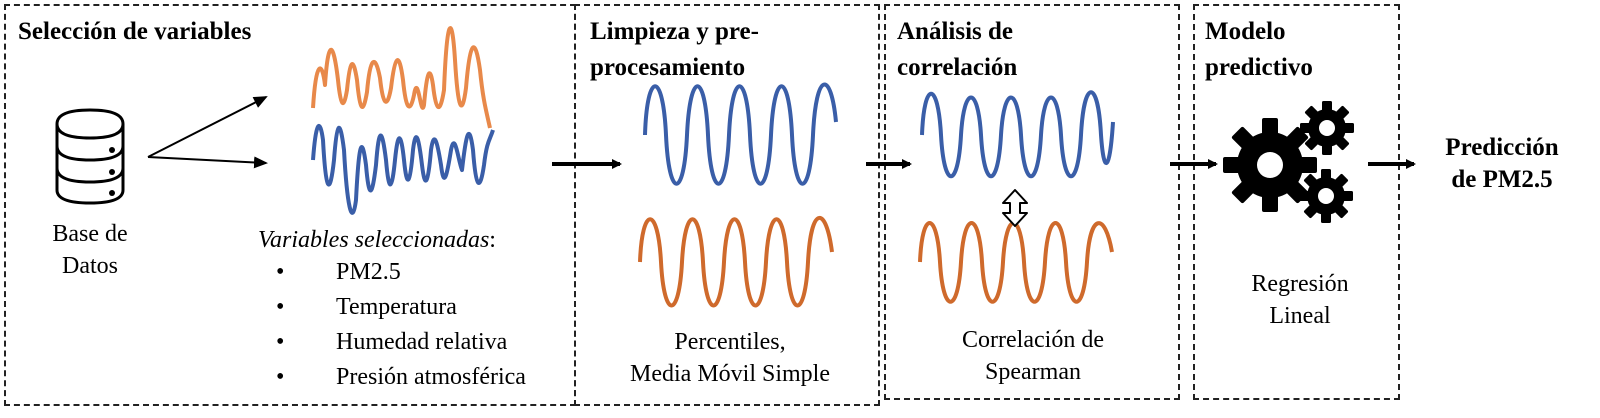 The image size is (1600, 418). Describe the element at coordinates (90, 156) in the screenshot. I see `database-icon` at that location.